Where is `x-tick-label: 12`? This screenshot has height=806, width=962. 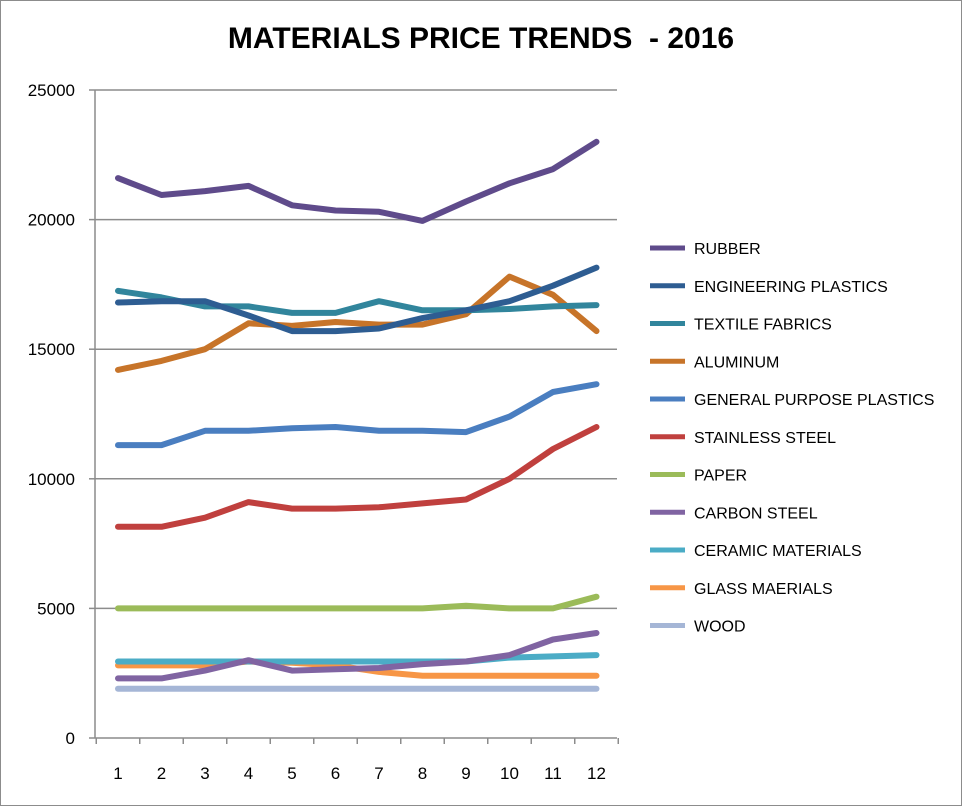 x-tick-label: 12 is located at coordinates (596, 773).